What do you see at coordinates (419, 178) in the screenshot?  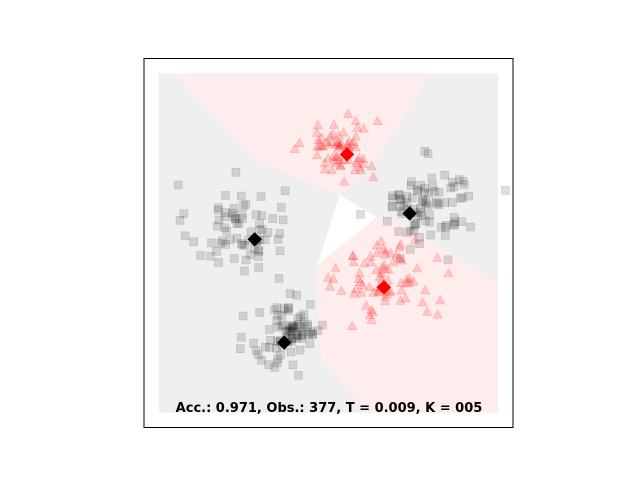 I see `region-black` at bounding box center [419, 178].